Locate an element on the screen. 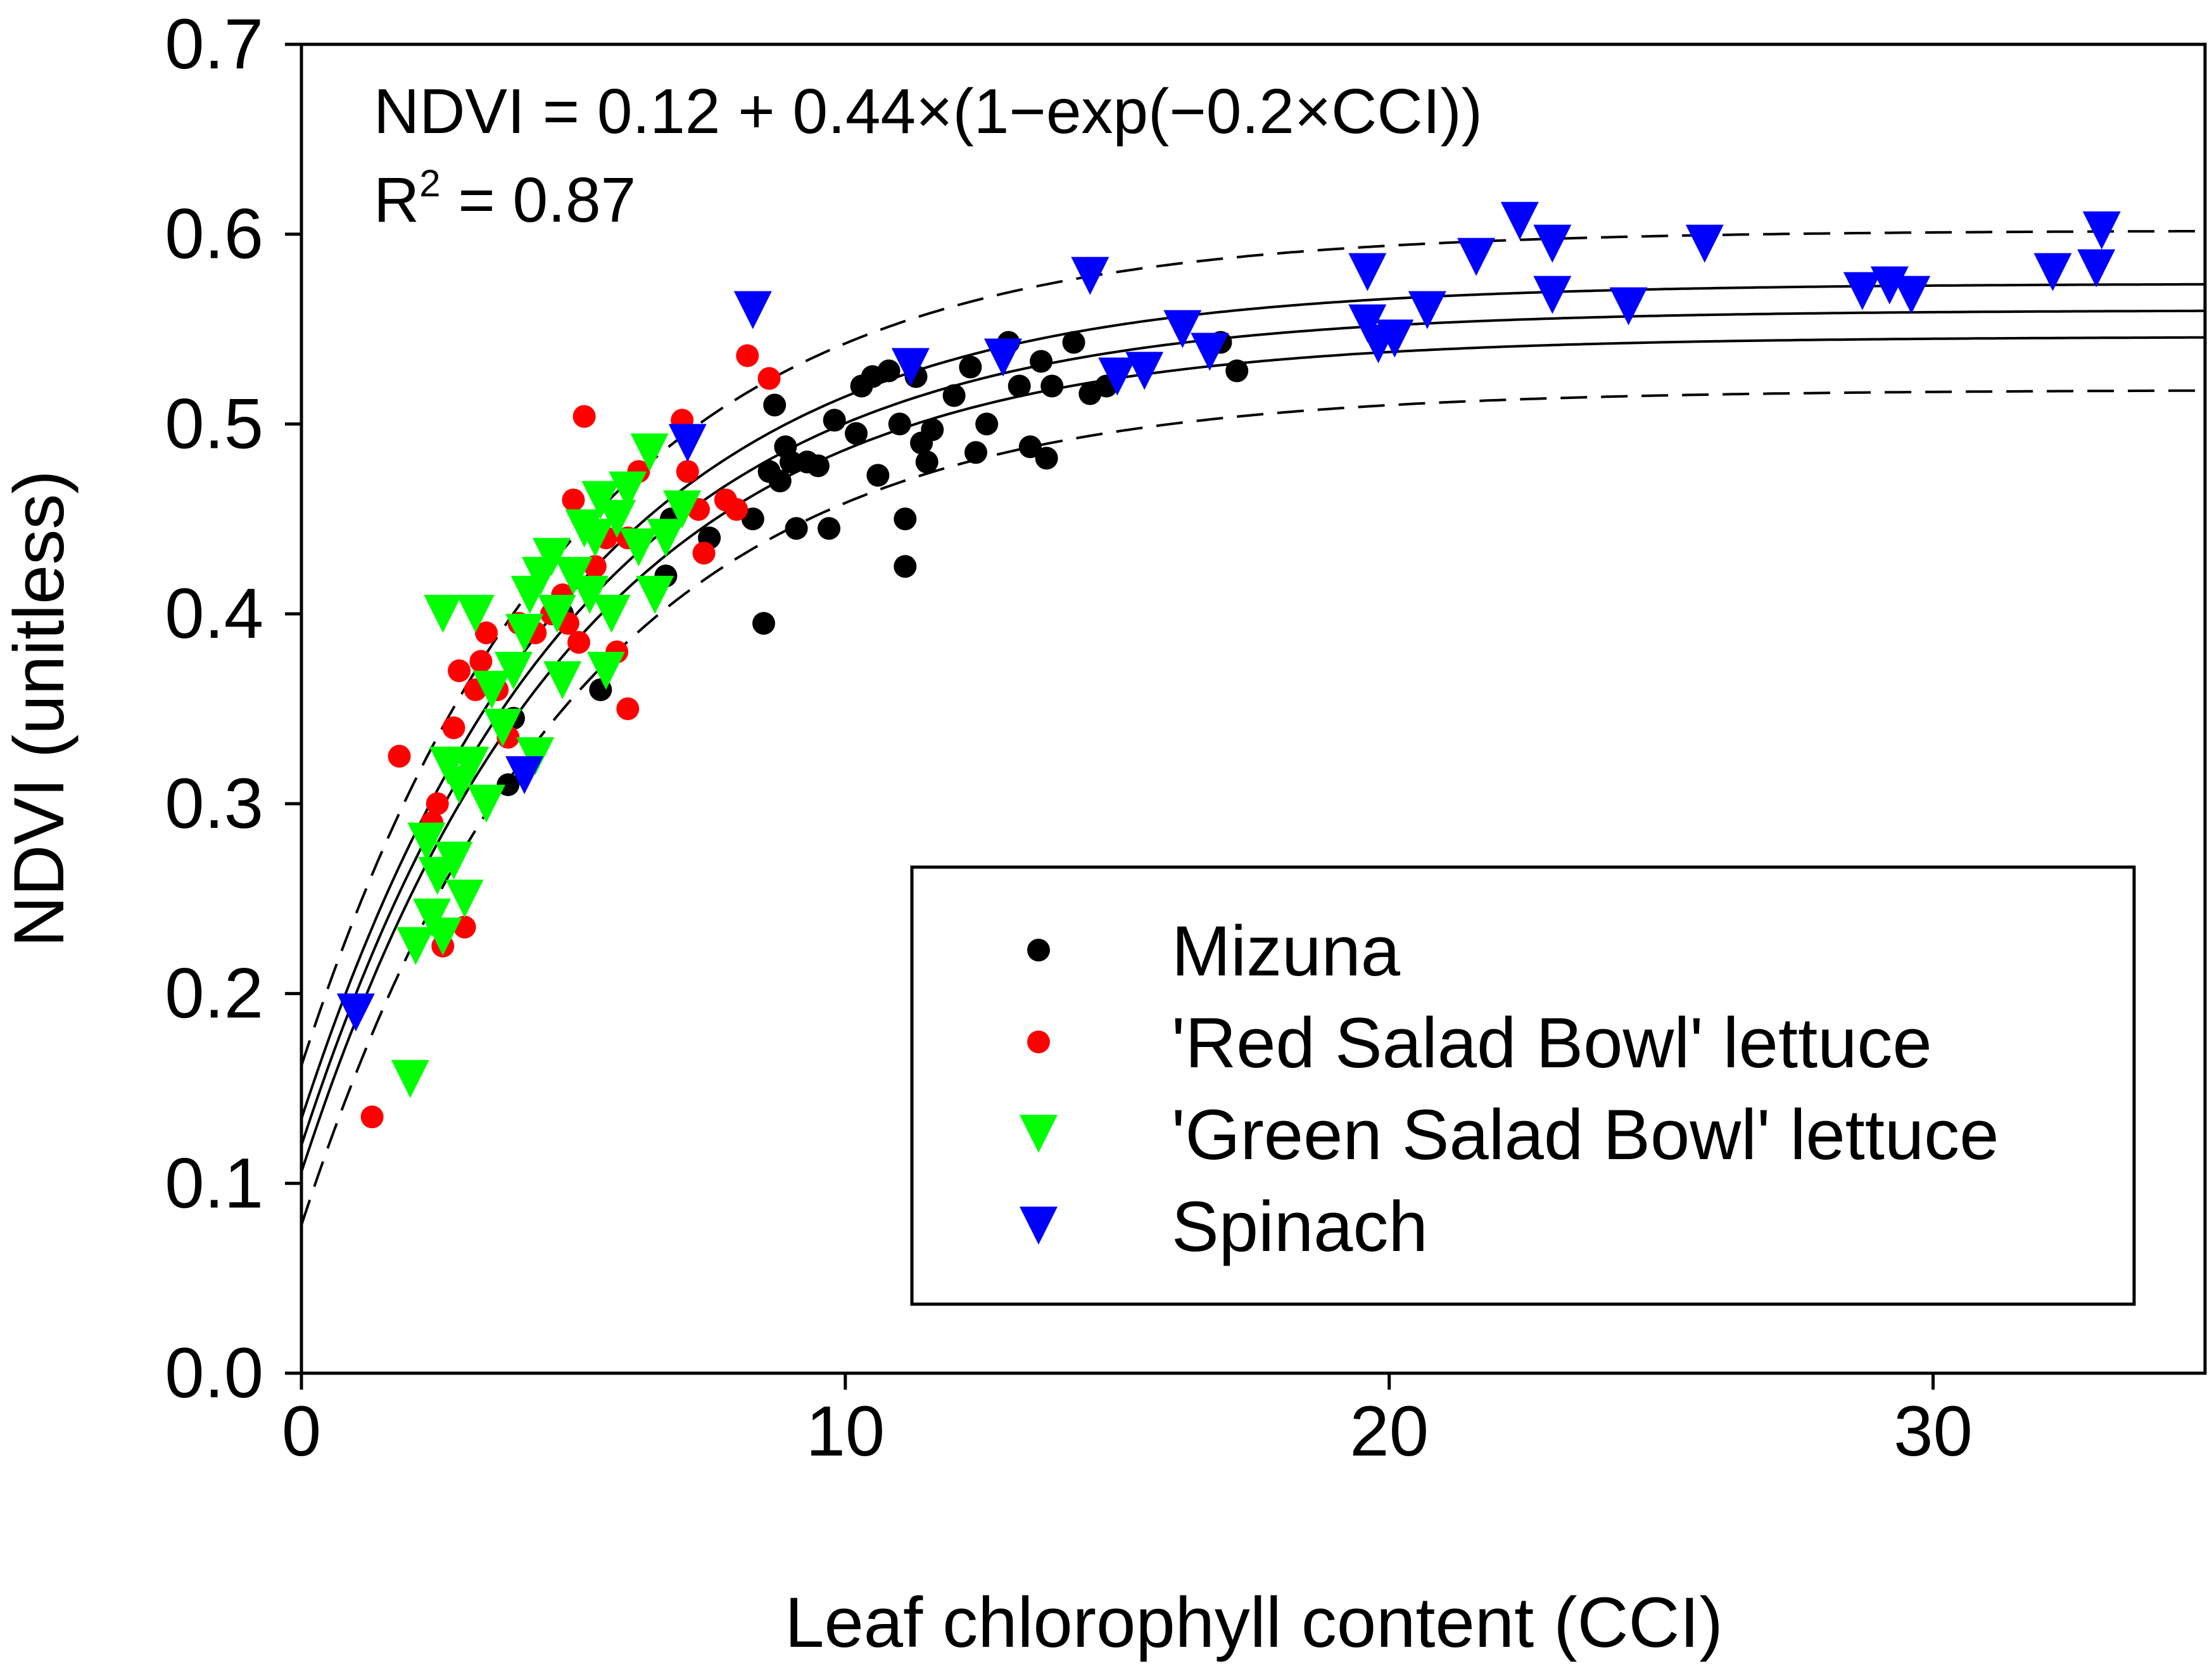 The image size is (2212, 1669). legend-box is located at coordinates (1523, 1085).